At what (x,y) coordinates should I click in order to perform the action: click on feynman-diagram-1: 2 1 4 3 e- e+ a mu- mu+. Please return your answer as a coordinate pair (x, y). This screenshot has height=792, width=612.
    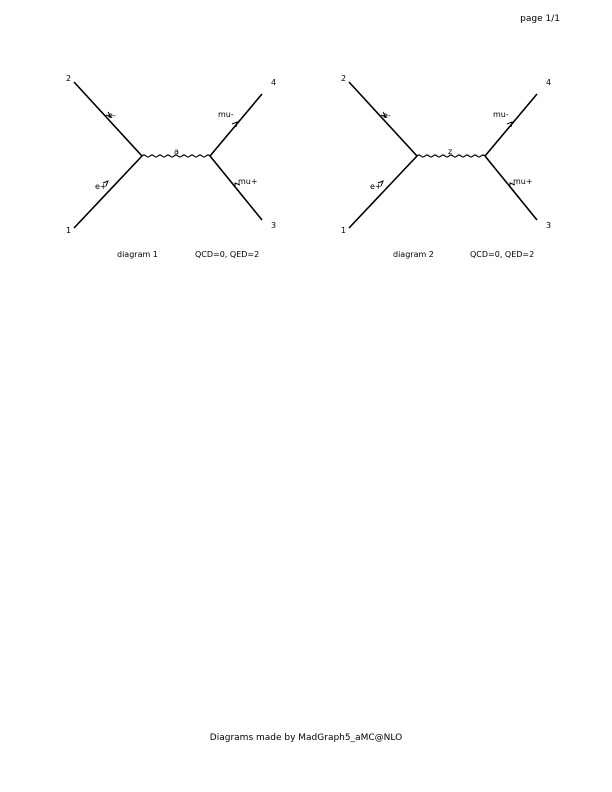
    Looking at the image, I should click on (212, 168).